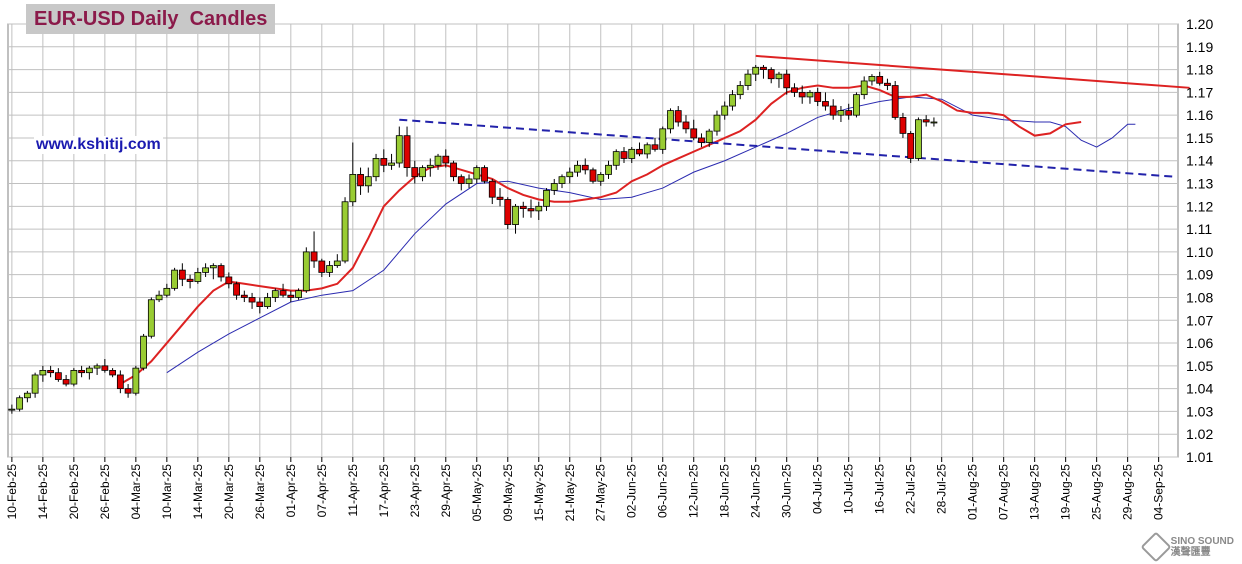 This screenshot has width=1242, height=564. I want to click on x-tick-label: 10-Mar-25, so click(167, 492).